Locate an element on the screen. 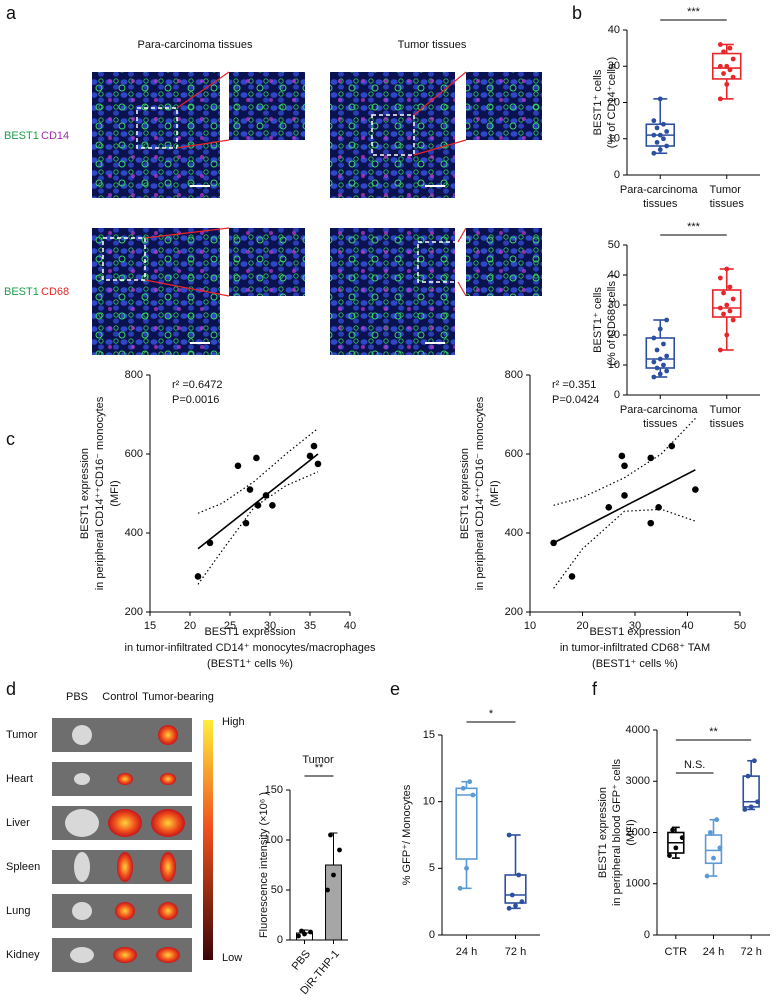 Image resolution: width=780 pixels, height=1001 pixels. chart-title: Tumor is located at coordinates (318, 760).